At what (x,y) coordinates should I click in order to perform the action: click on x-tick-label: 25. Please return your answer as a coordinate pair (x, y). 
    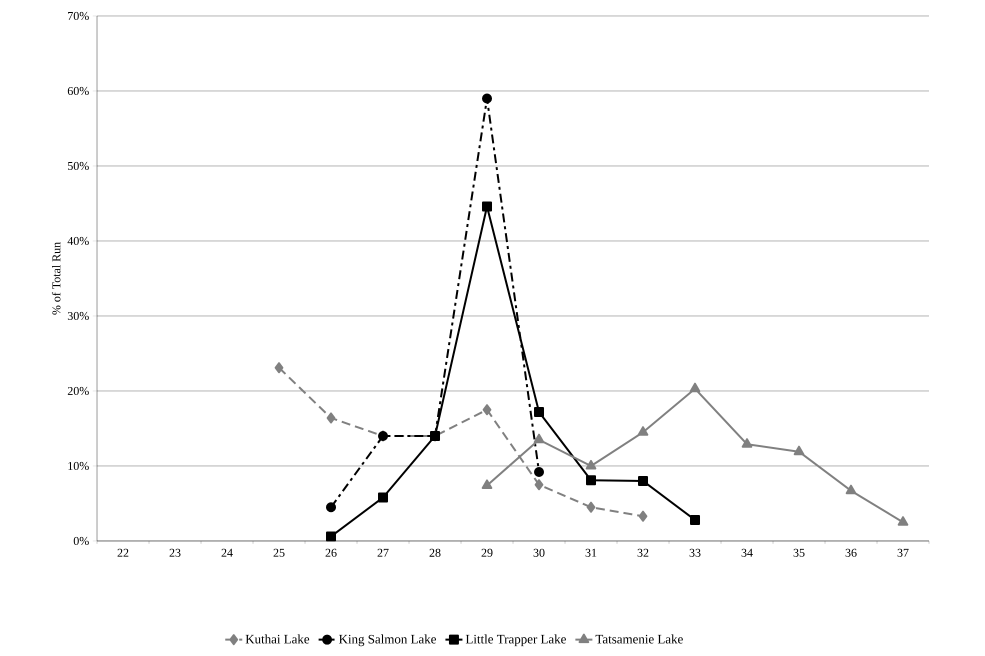
    Looking at the image, I should click on (279, 552).